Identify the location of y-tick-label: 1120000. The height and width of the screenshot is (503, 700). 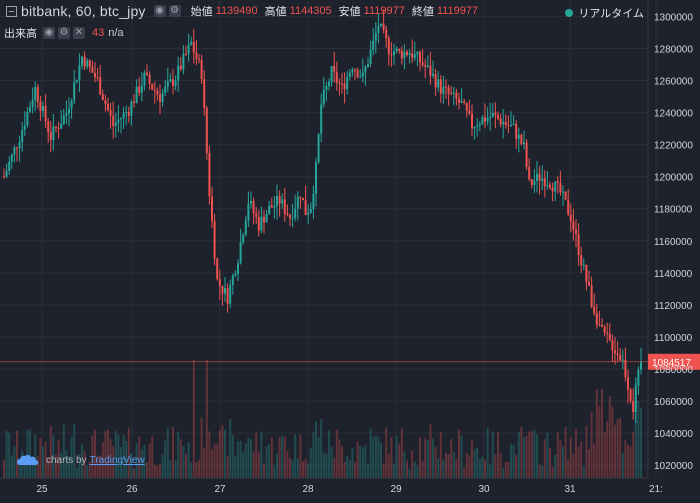
(673, 306).